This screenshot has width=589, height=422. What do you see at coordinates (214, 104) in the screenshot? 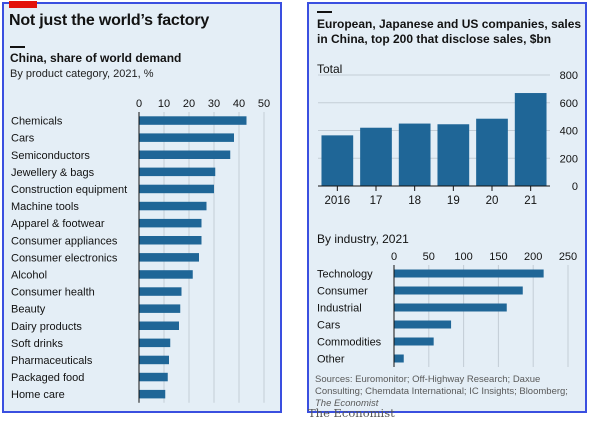
I see `x-tick-label: 30` at bounding box center [214, 104].